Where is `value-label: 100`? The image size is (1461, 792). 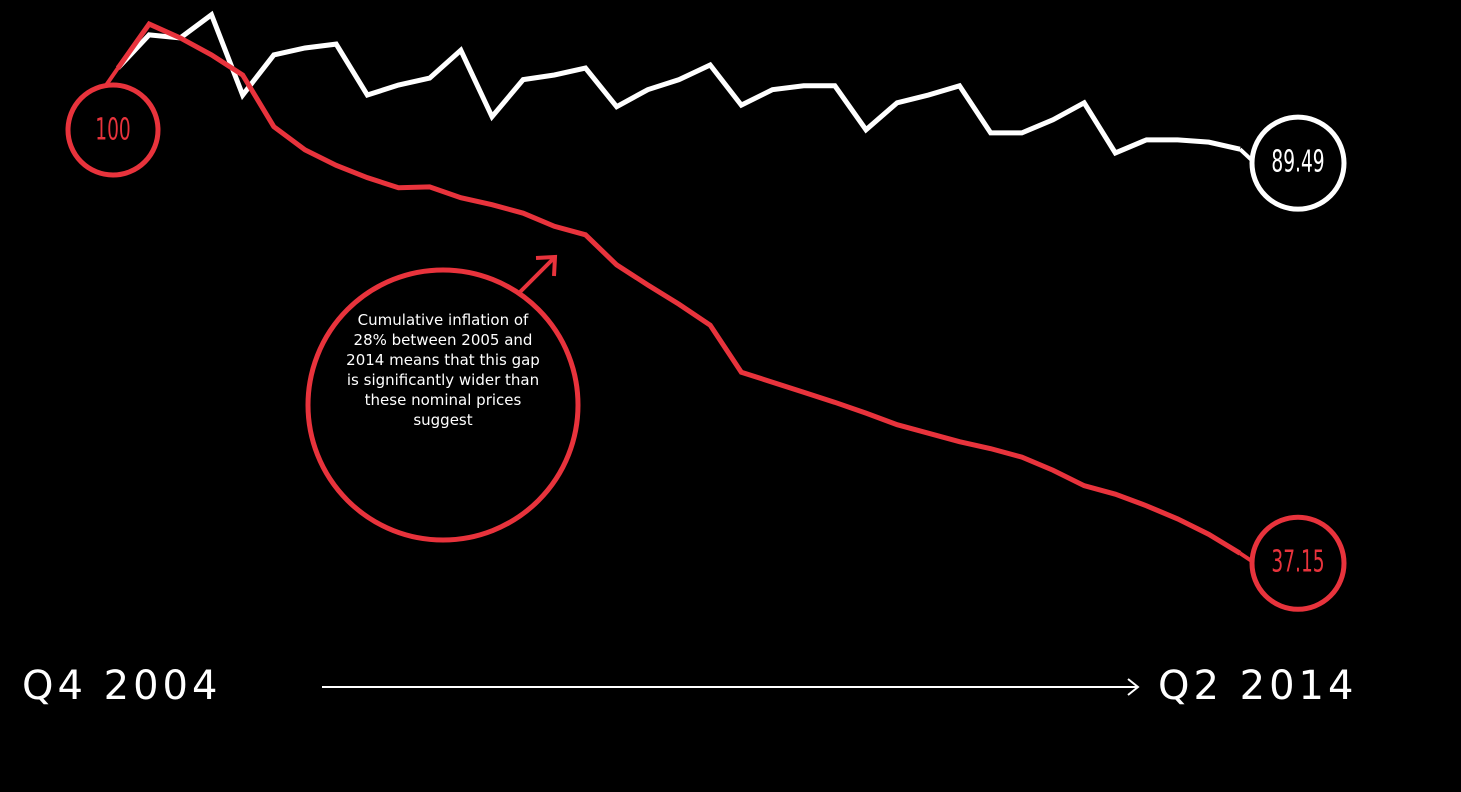 value-label: 100 is located at coordinates (112, 129).